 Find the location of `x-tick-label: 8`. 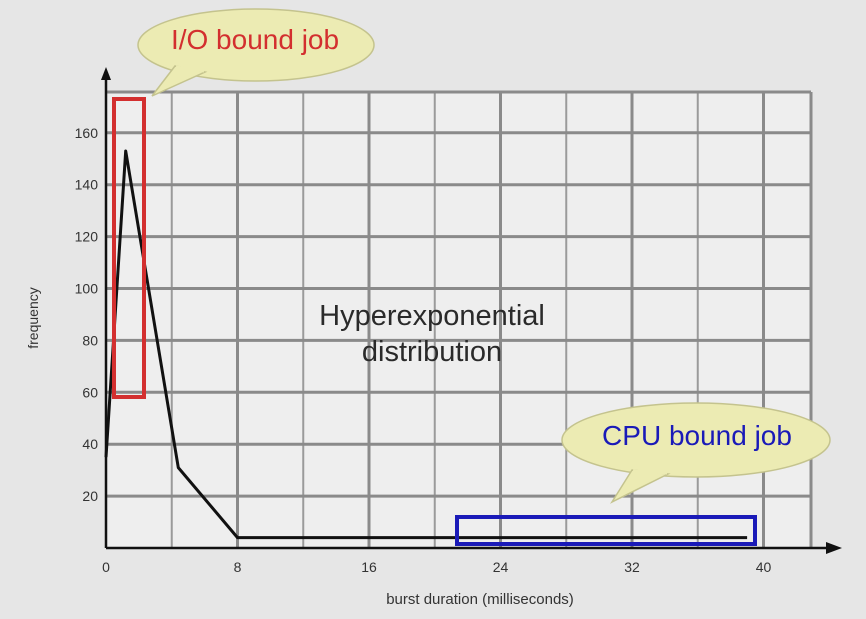

x-tick-label: 8 is located at coordinates (238, 567).